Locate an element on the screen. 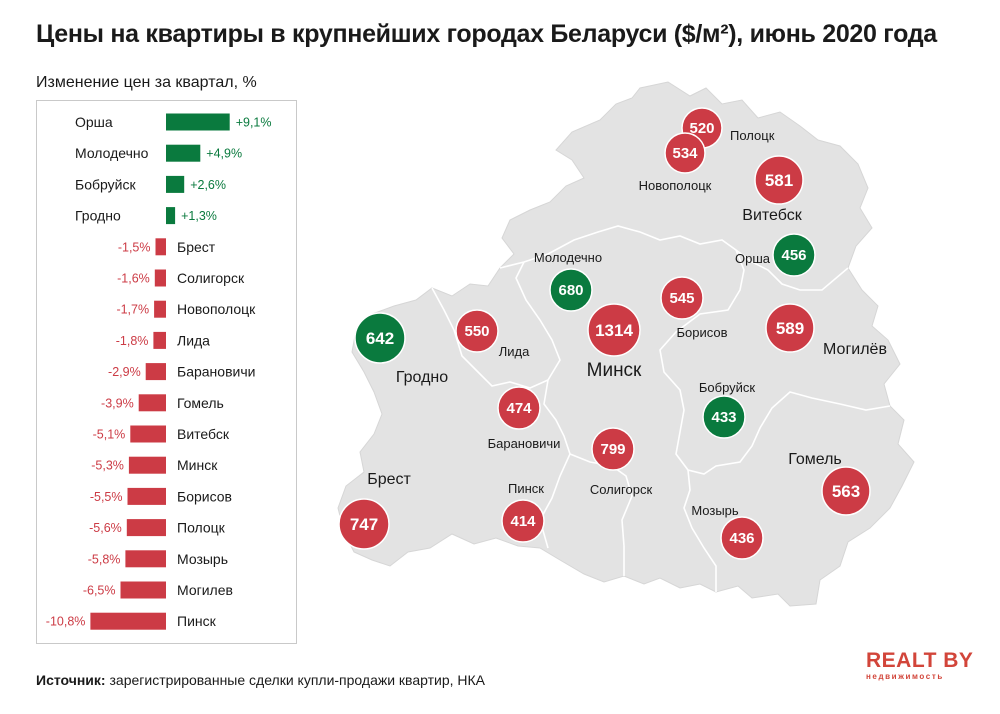 The image size is (1000, 714). city-11-price: 433 is located at coordinates (723, 417).